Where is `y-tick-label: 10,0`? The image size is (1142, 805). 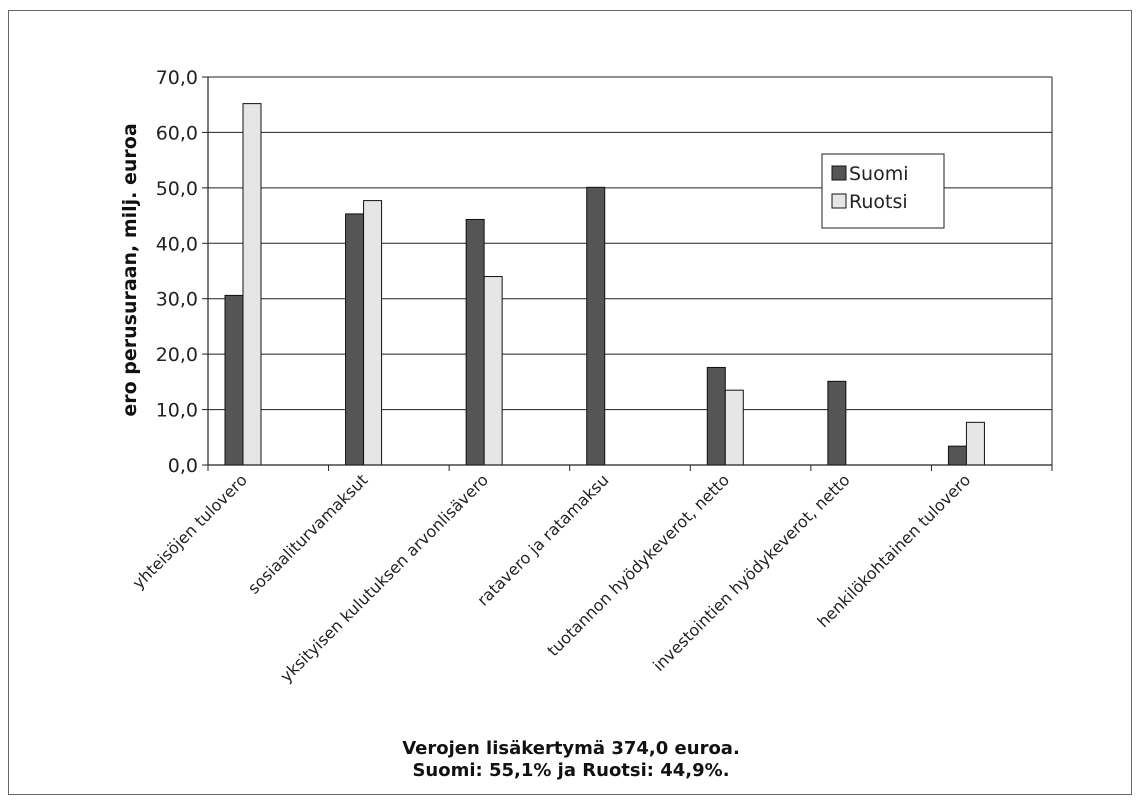 y-tick-label: 10,0 is located at coordinates (177, 411).